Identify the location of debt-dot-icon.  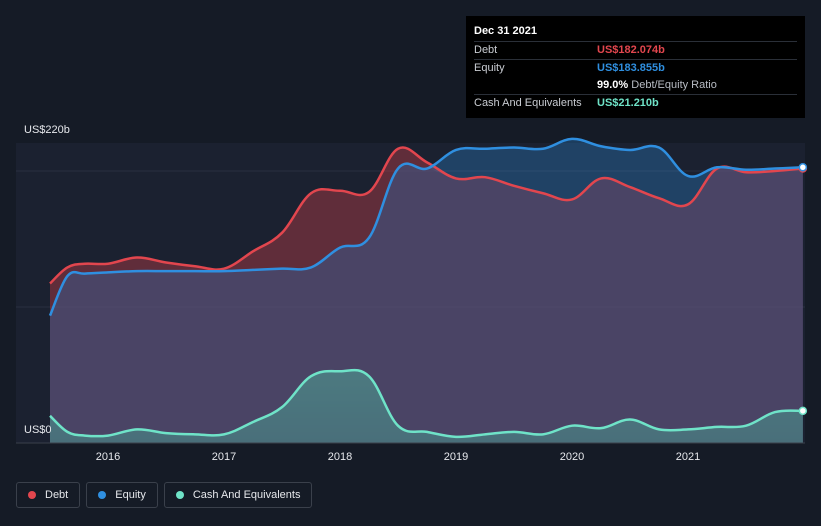
(32, 495).